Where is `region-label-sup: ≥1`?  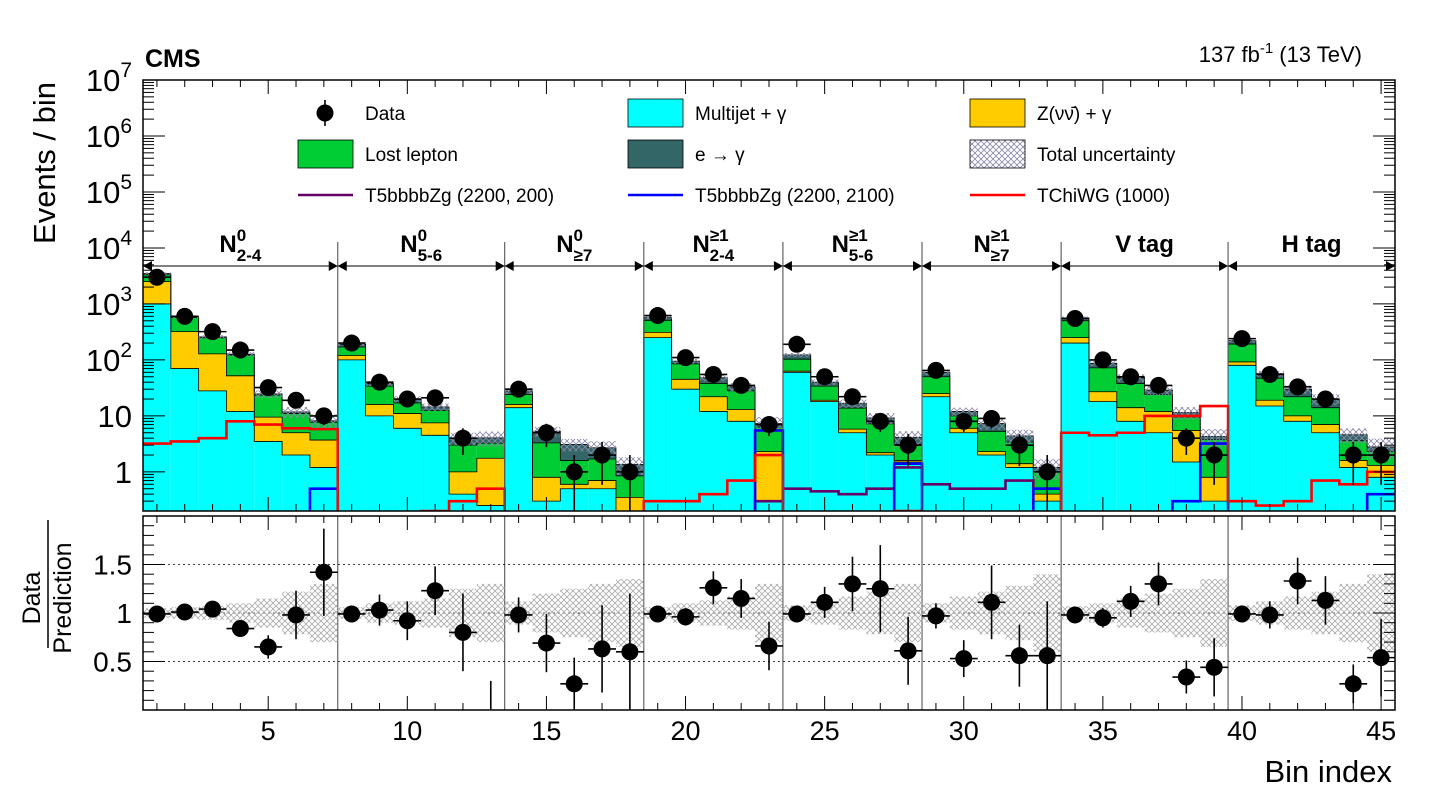 region-label-sup: ≥1 is located at coordinates (858, 235).